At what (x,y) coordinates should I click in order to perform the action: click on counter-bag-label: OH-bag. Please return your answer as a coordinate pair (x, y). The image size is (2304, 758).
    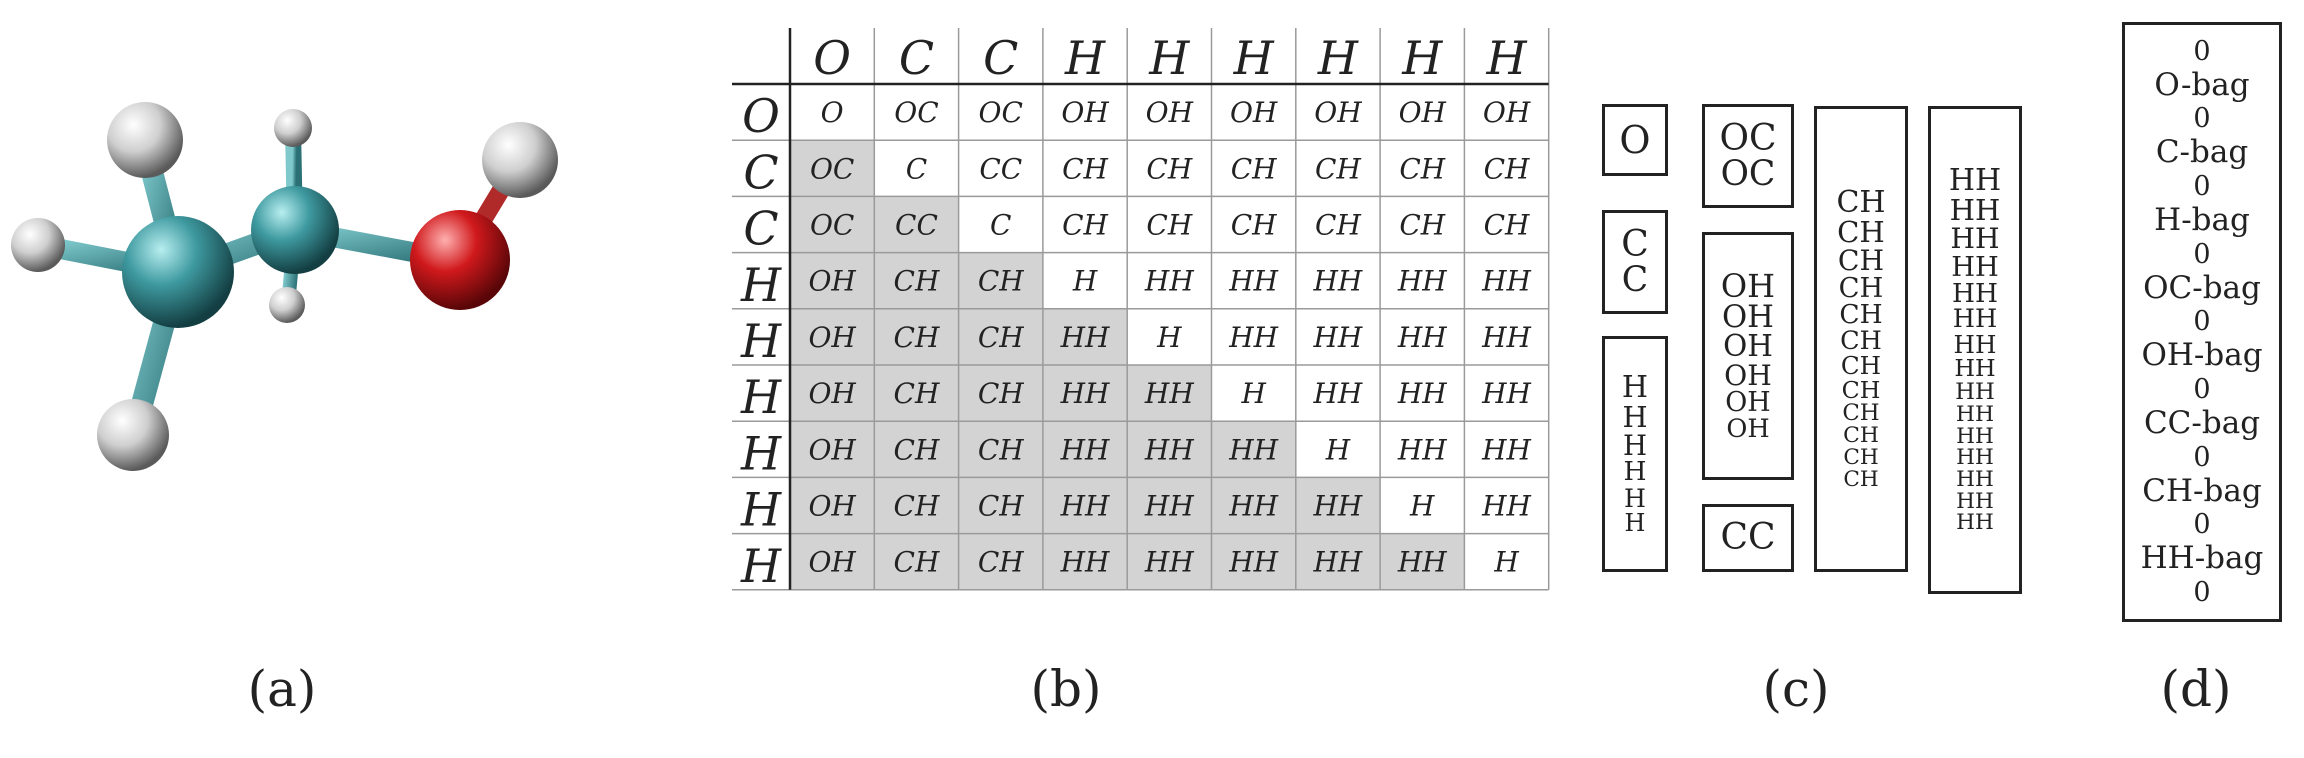
    Looking at the image, I should click on (2202, 355).